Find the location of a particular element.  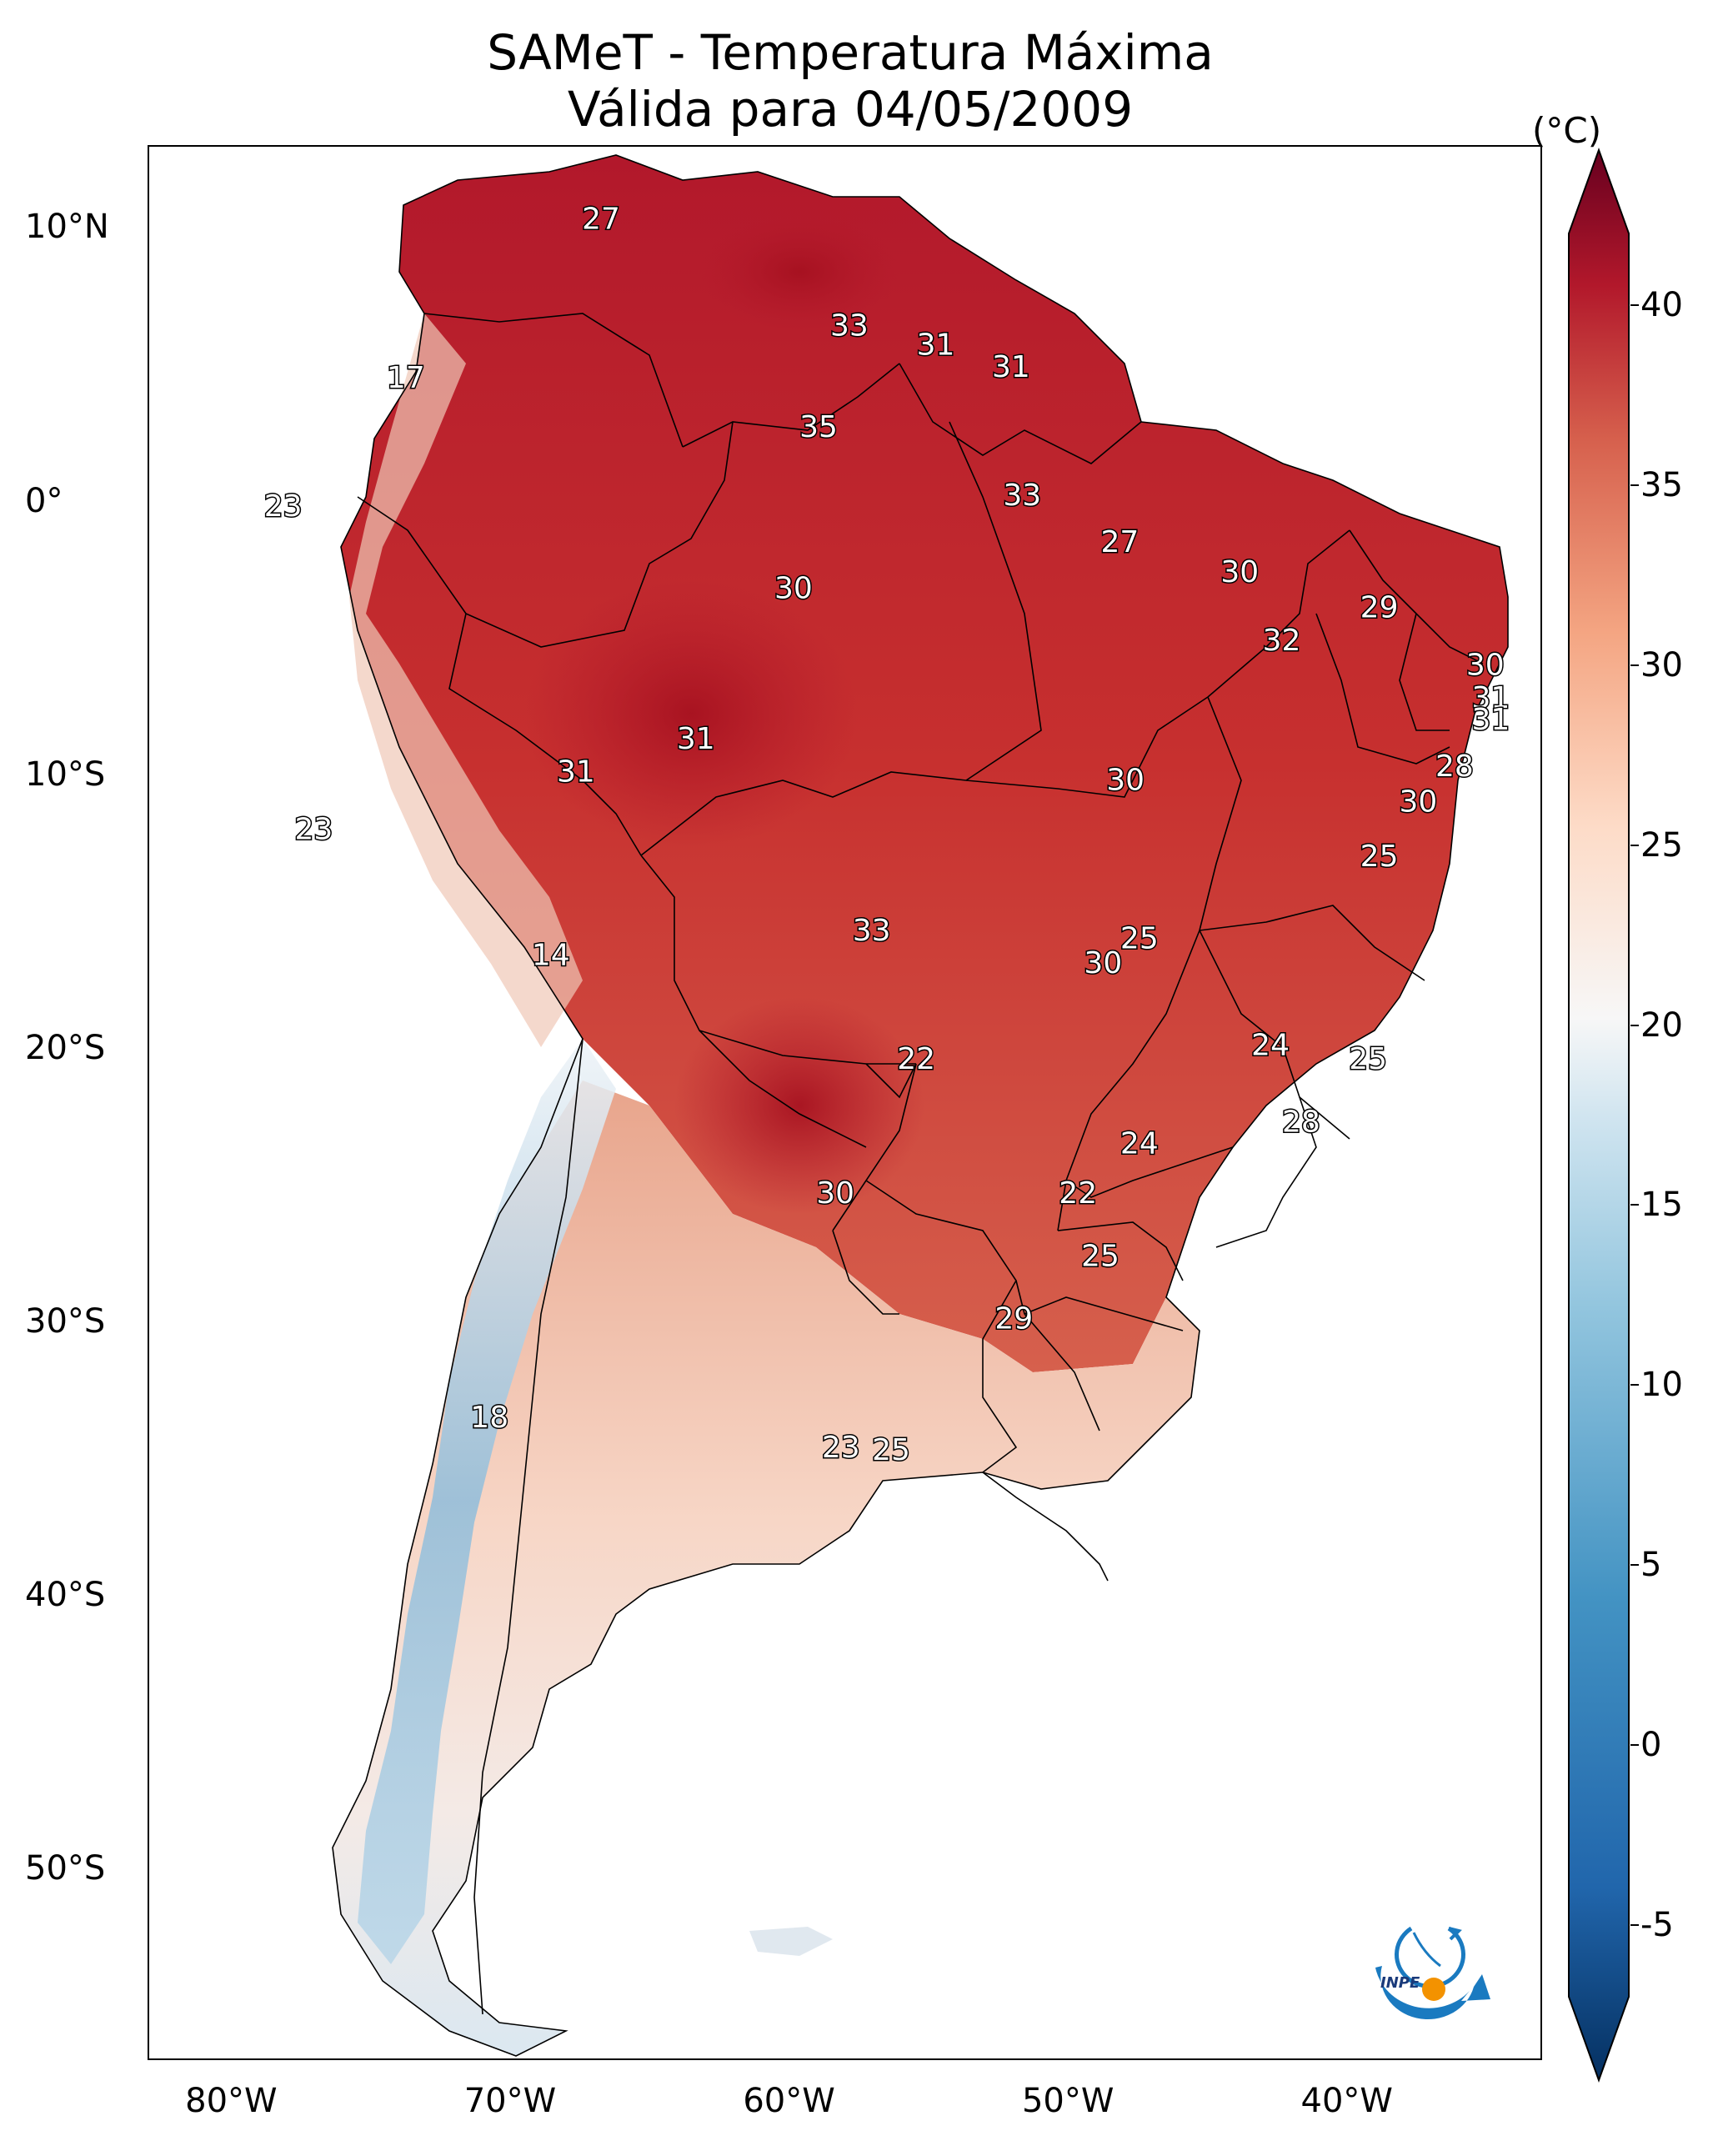

colorbar-unit: (°C) is located at coordinates (1567, 130).